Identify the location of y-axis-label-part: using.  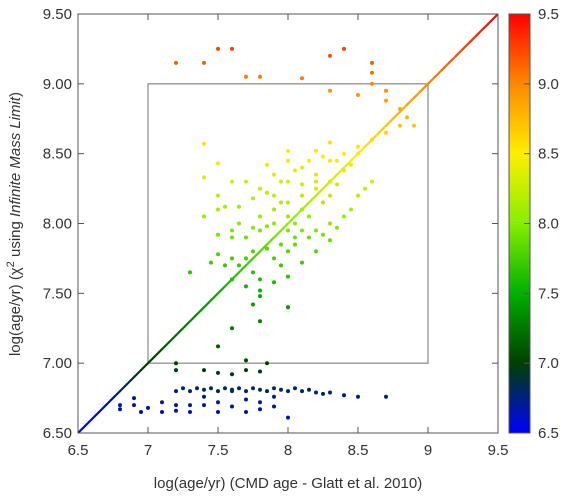
(15, 239).